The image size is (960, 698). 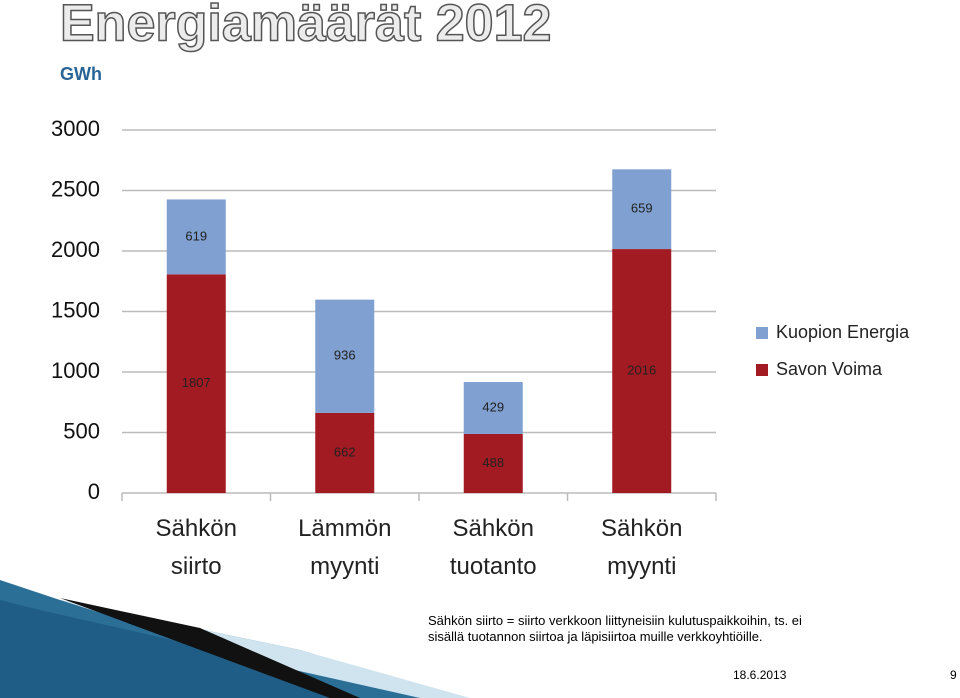 I want to click on data-label: 936, so click(x=345, y=355).